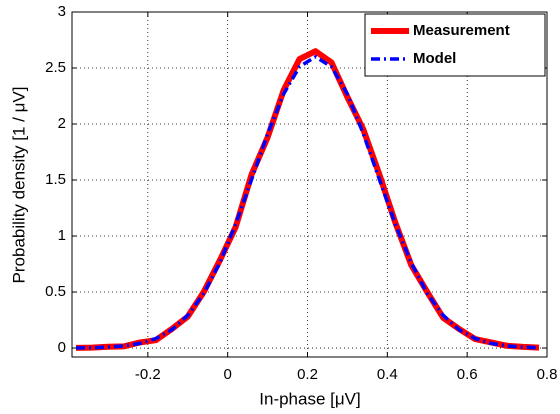 The width and height of the screenshot is (560, 414). I want to click on legend-box, so click(455, 45).